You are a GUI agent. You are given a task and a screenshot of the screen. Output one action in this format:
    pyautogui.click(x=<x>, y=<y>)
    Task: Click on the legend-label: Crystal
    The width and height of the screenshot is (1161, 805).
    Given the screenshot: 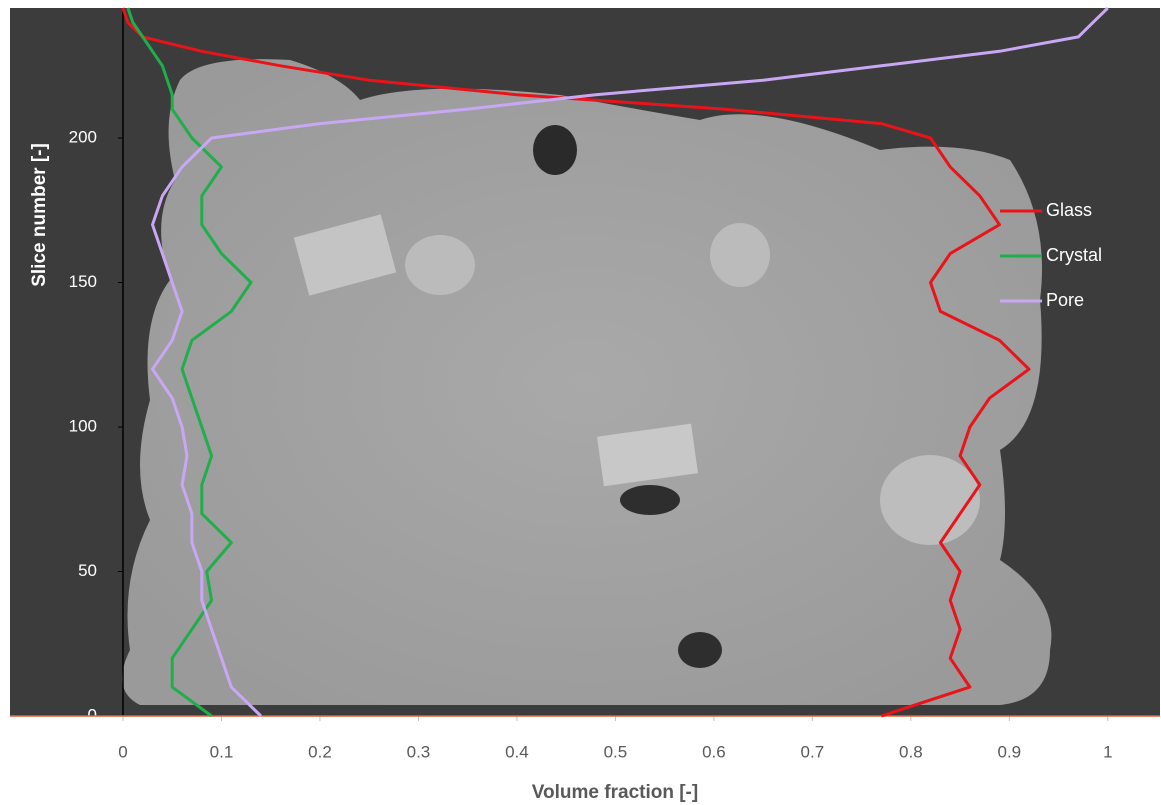 What is the action you would take?
    pyautogui.click(x=1074, y=255)
    